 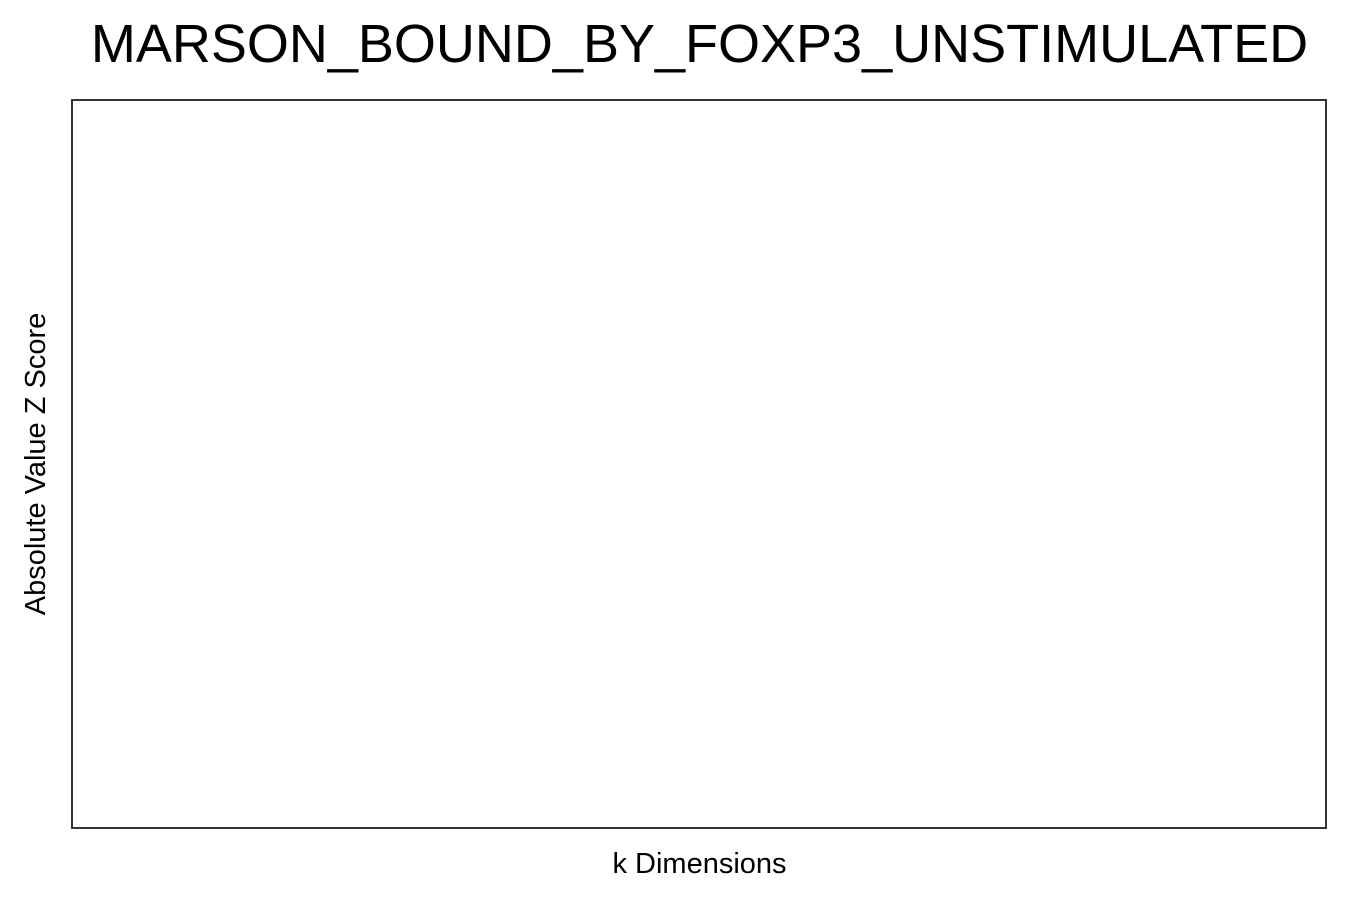 What do you see at coordinates (699, 864) in the screenshot?
I see `x-axis-label: k Dimensions` at bounding box center [699, 864].